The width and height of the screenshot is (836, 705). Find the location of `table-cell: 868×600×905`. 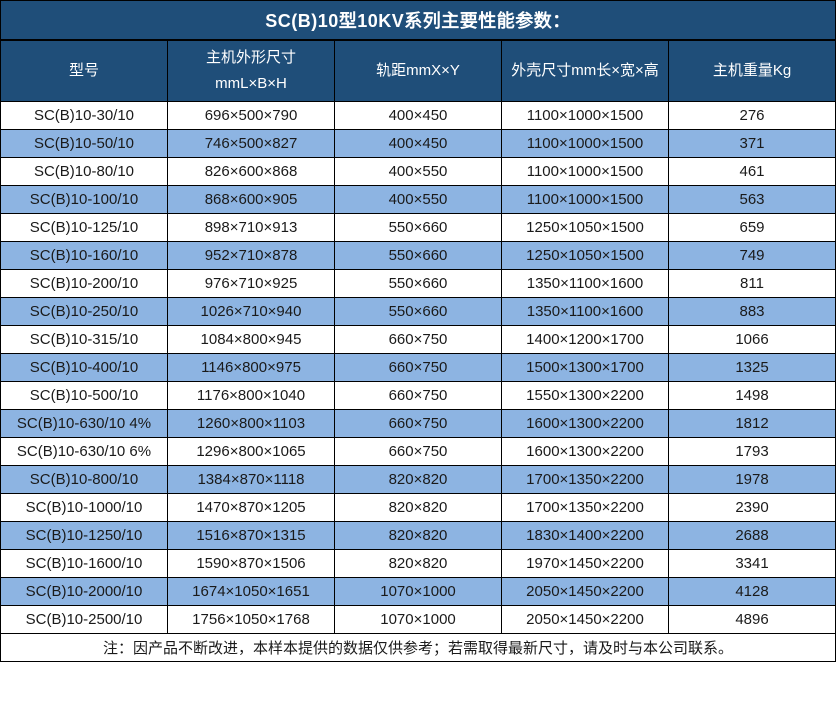

table-cell: 868×600×905 is located at coordinates (251, 199).